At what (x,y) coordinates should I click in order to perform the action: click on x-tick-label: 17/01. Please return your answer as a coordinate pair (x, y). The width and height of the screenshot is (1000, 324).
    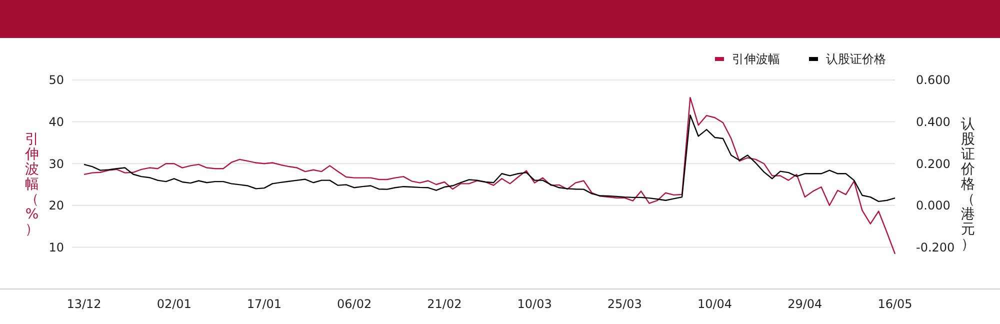
    Looking at the image, I should click on (264, 304).